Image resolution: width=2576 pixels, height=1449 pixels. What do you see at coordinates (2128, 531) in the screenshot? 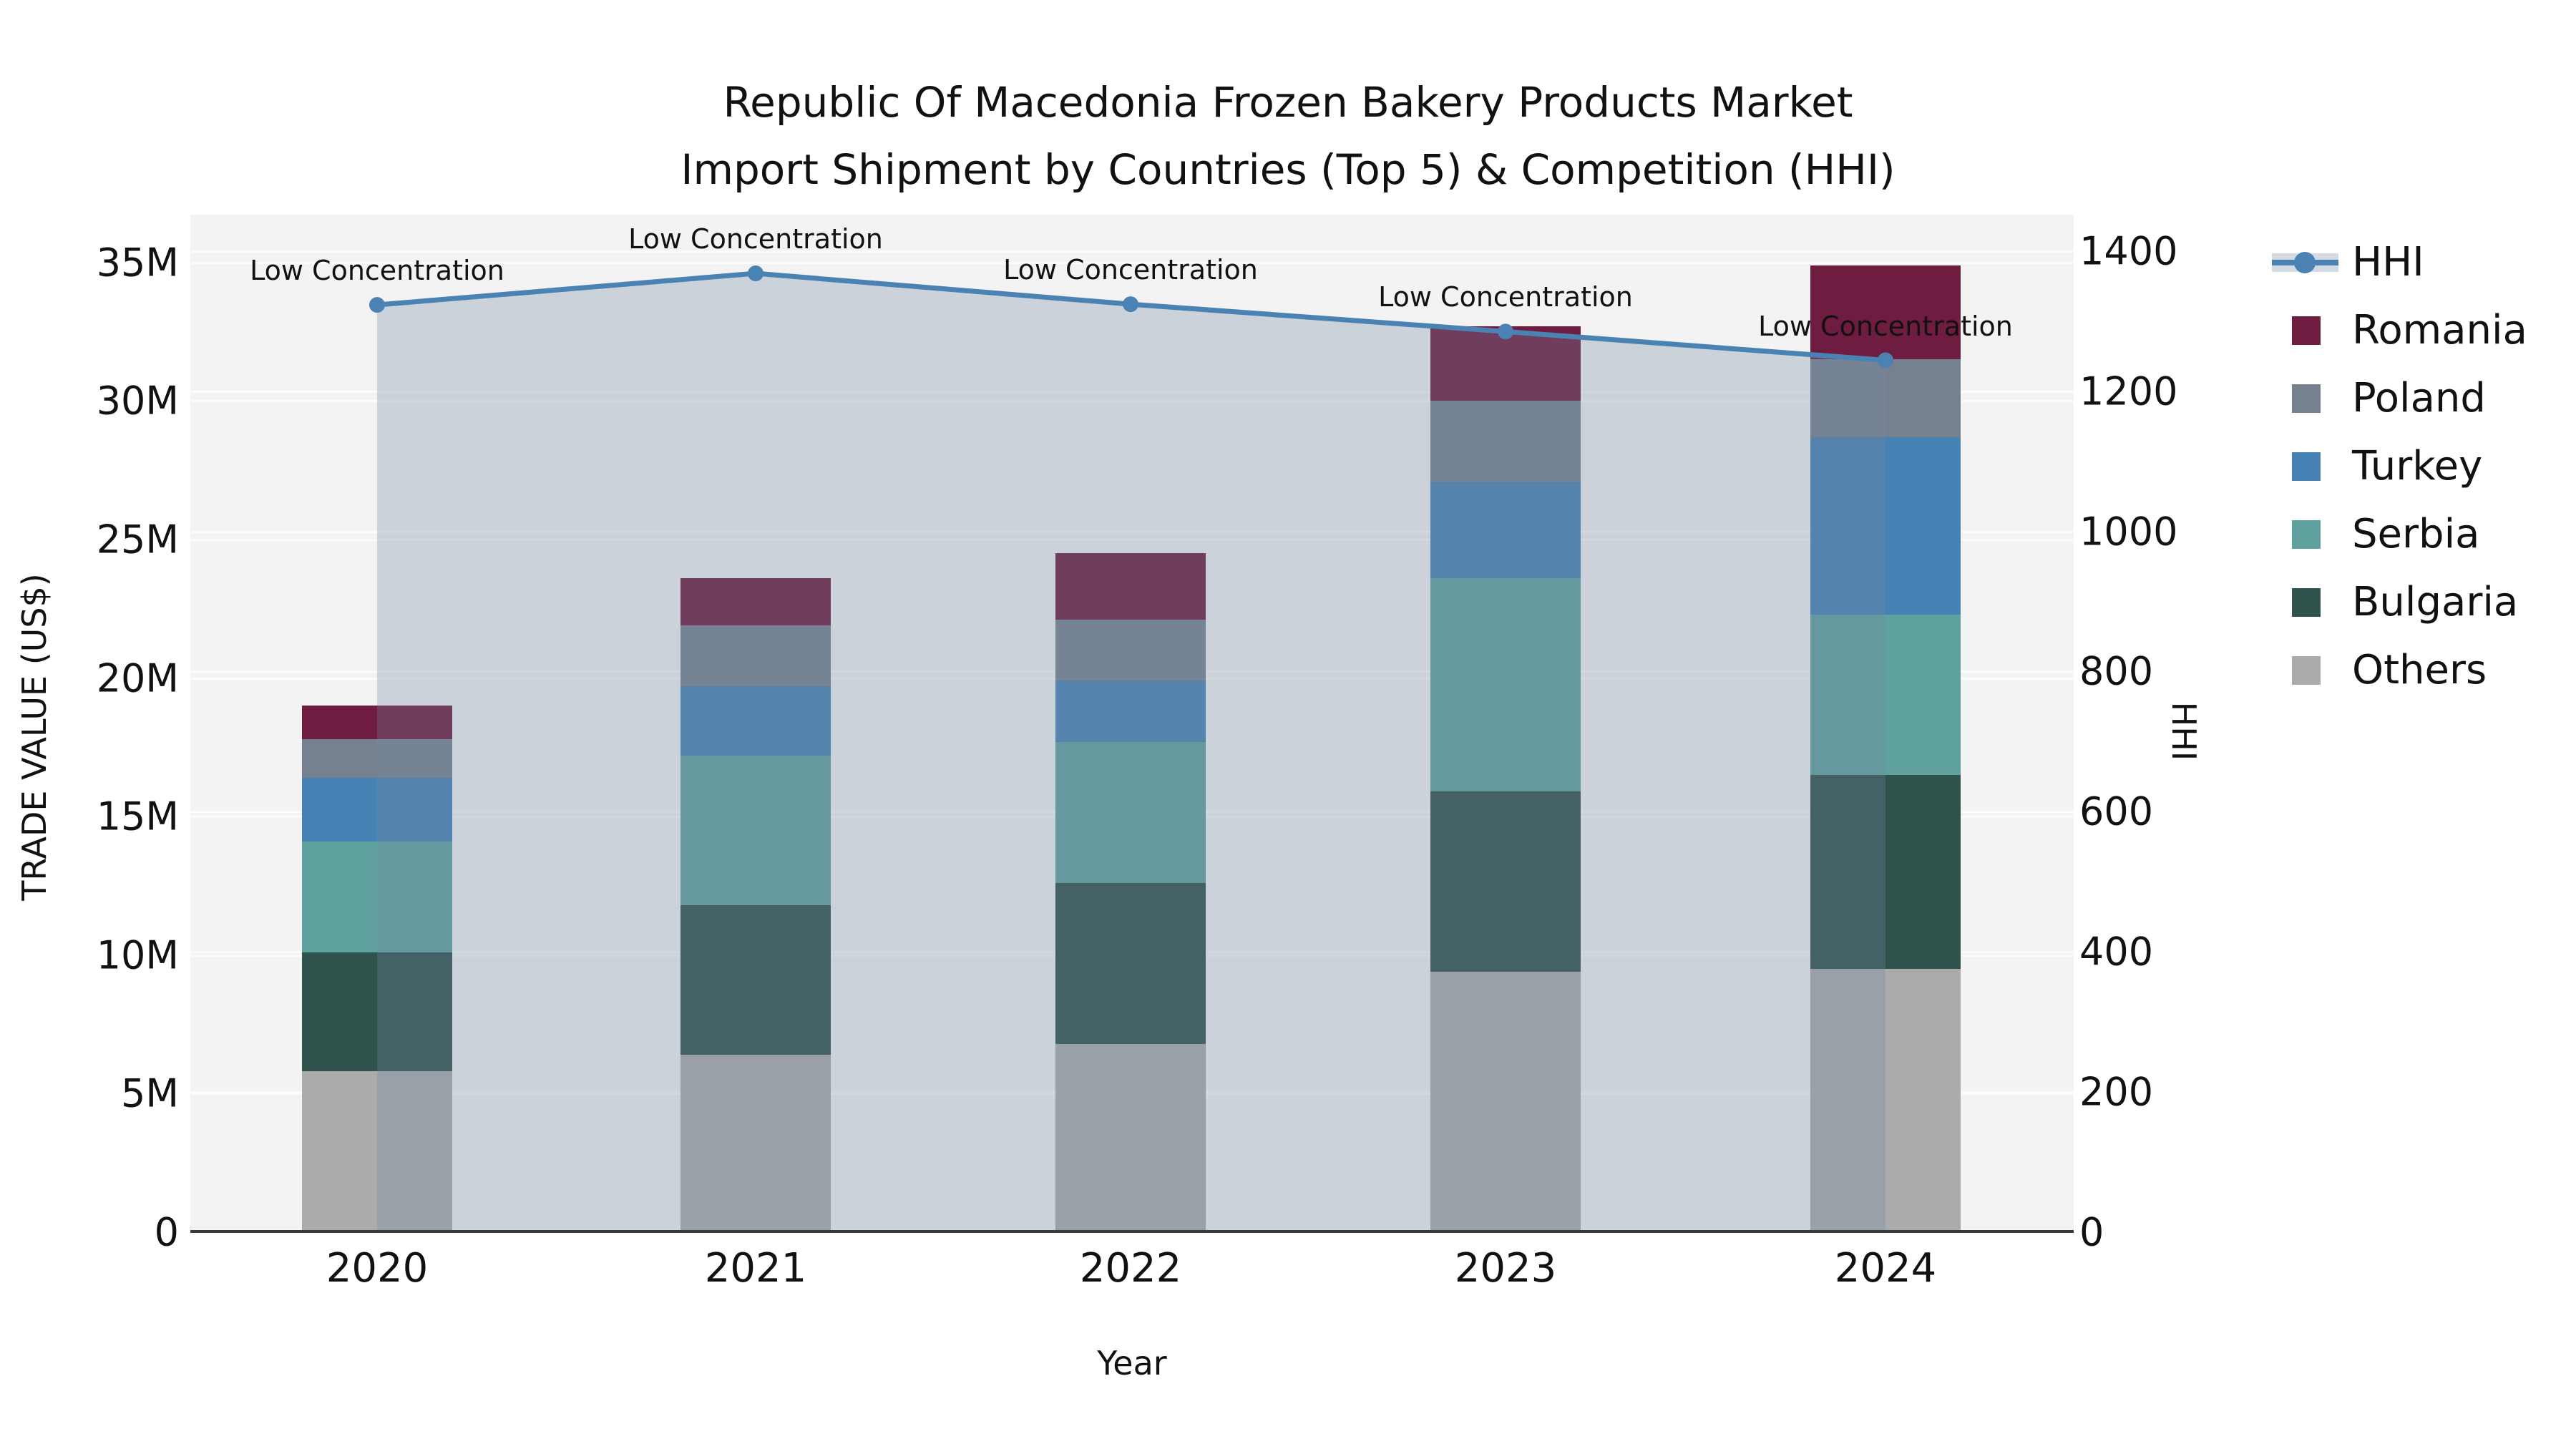
I see `y-right-tick-1000: 1000` at bounding box center [2128, 531].